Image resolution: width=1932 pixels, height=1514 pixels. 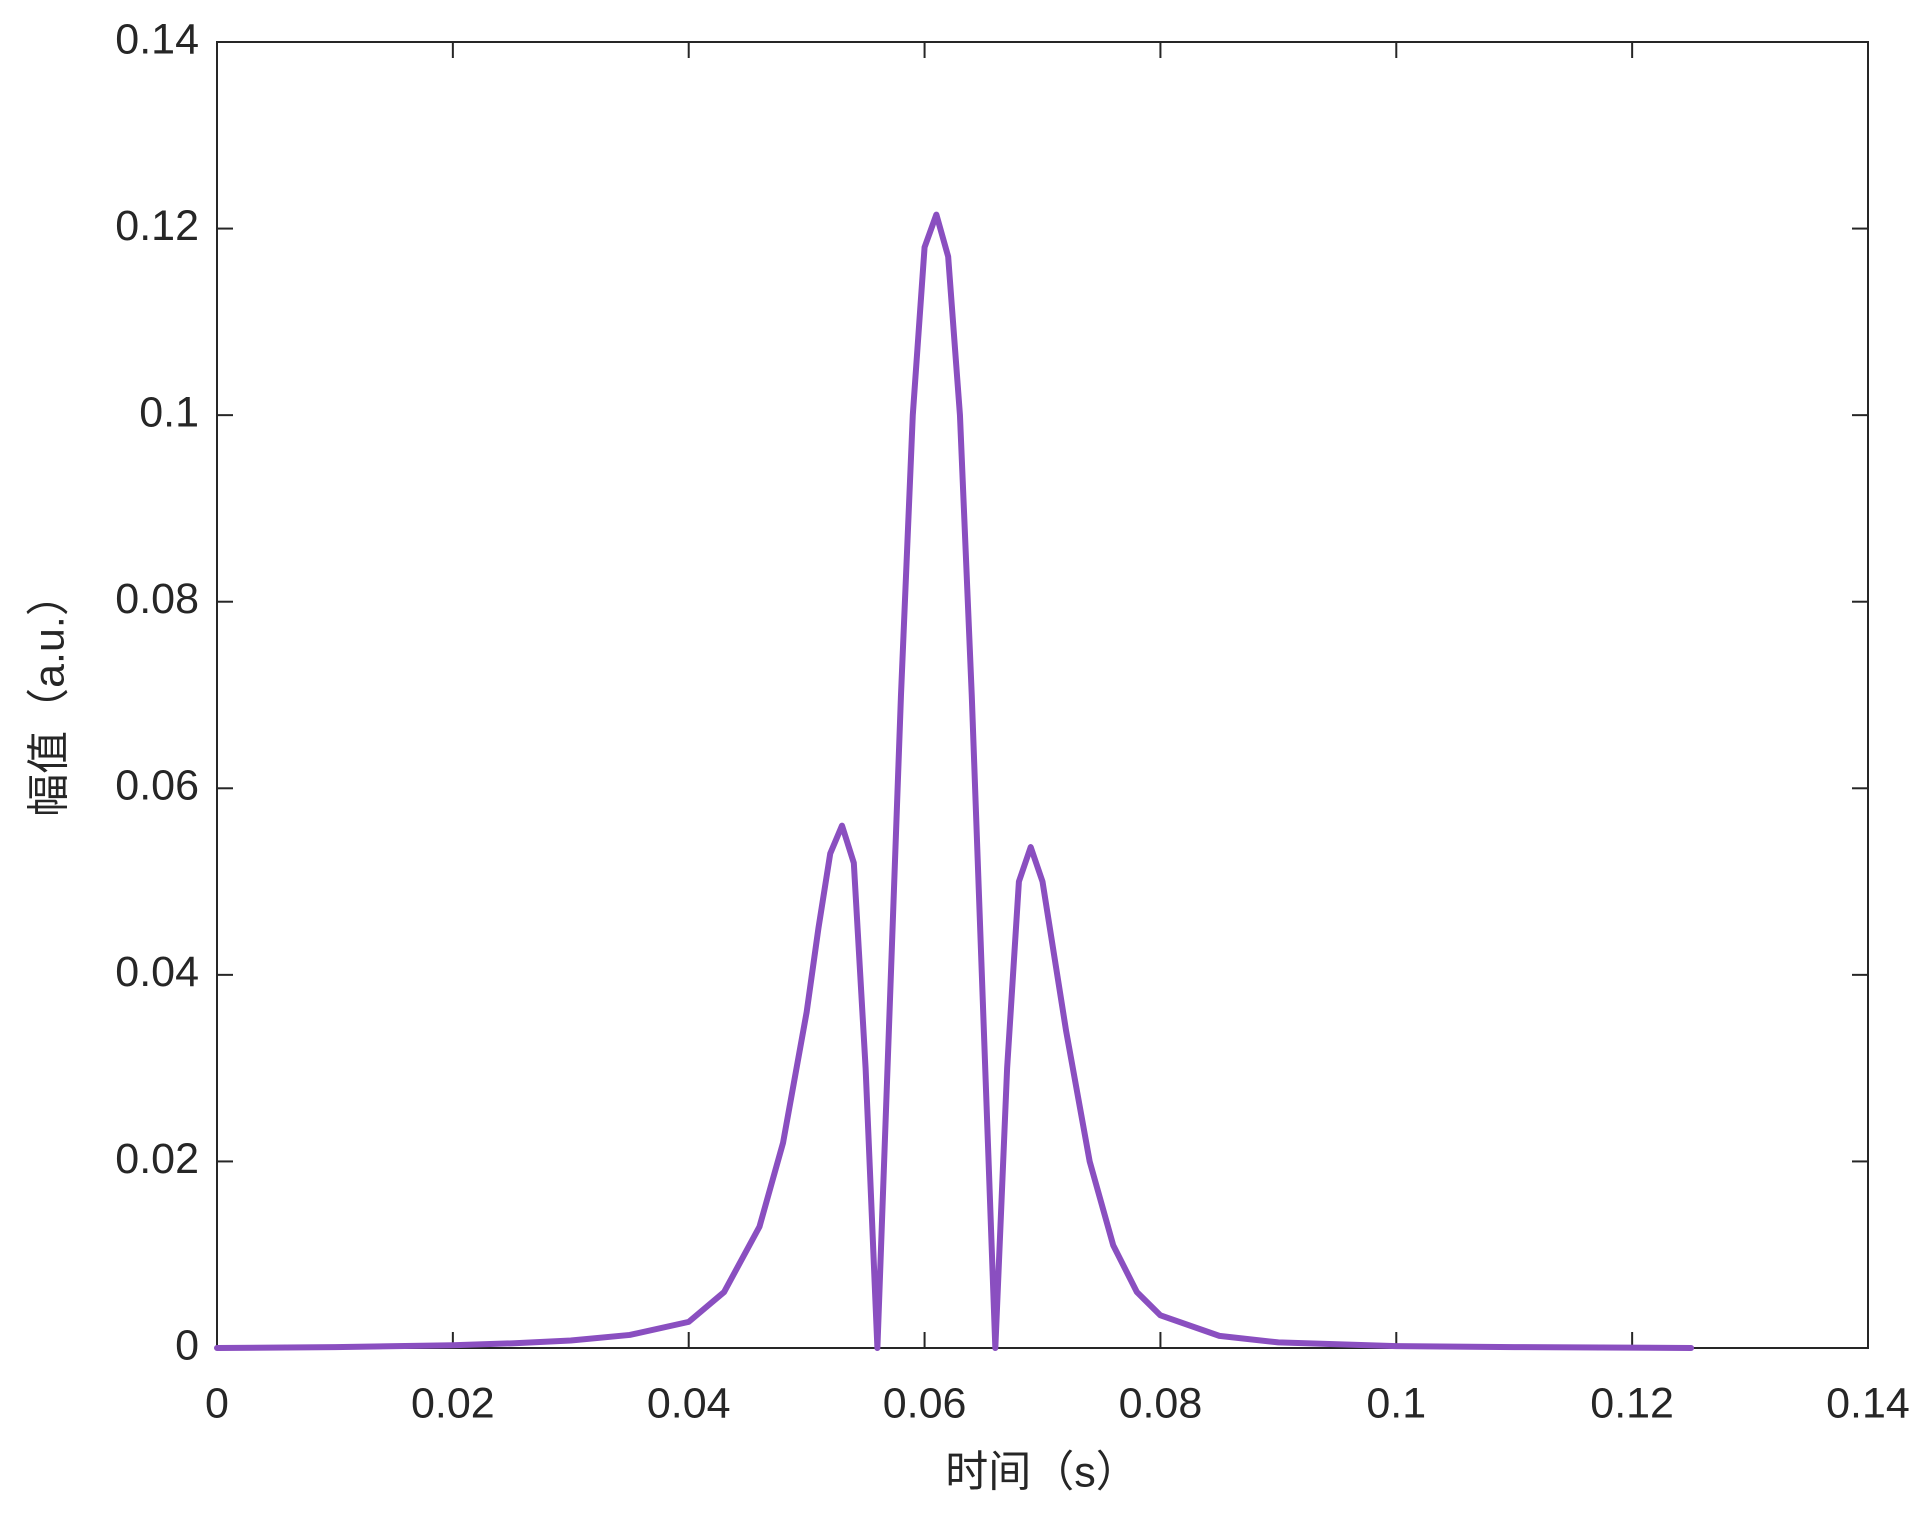 What do you see at coordinates (1396, 1403) in the screenshot?
I see `x-tick-label: 0.1` at bounding box center [1396, 1403].